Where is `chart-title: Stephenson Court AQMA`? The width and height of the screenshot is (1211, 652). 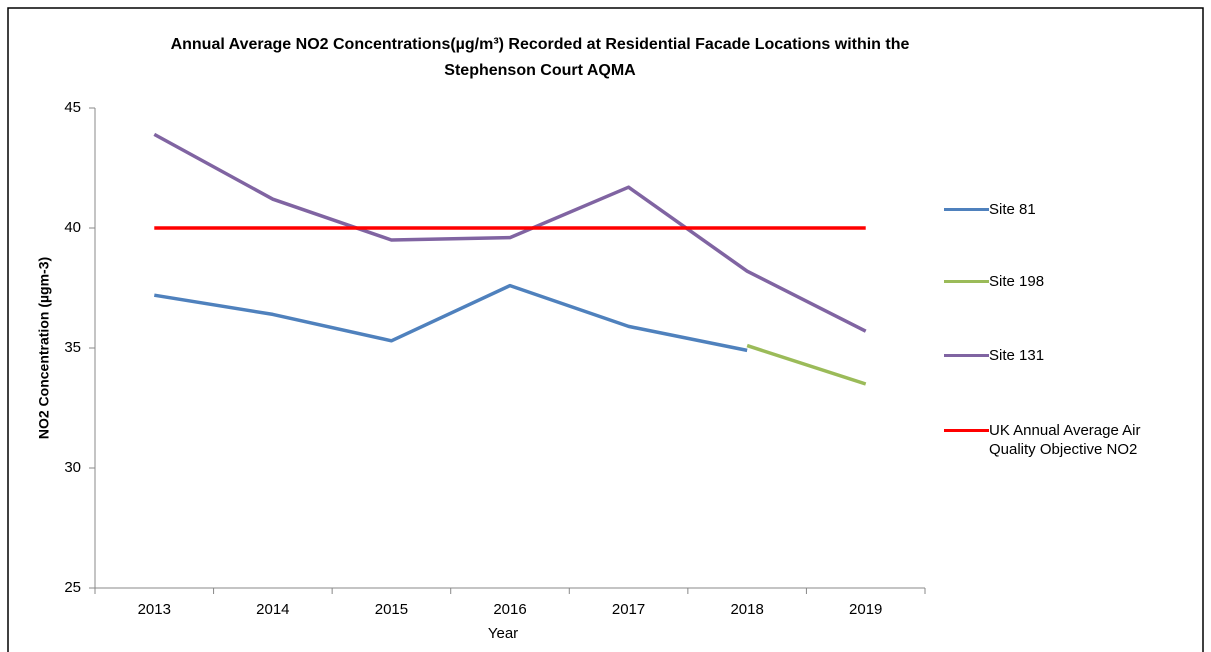
chart-title: Stephenson Court AQMA is located at coordinates (540, 70).